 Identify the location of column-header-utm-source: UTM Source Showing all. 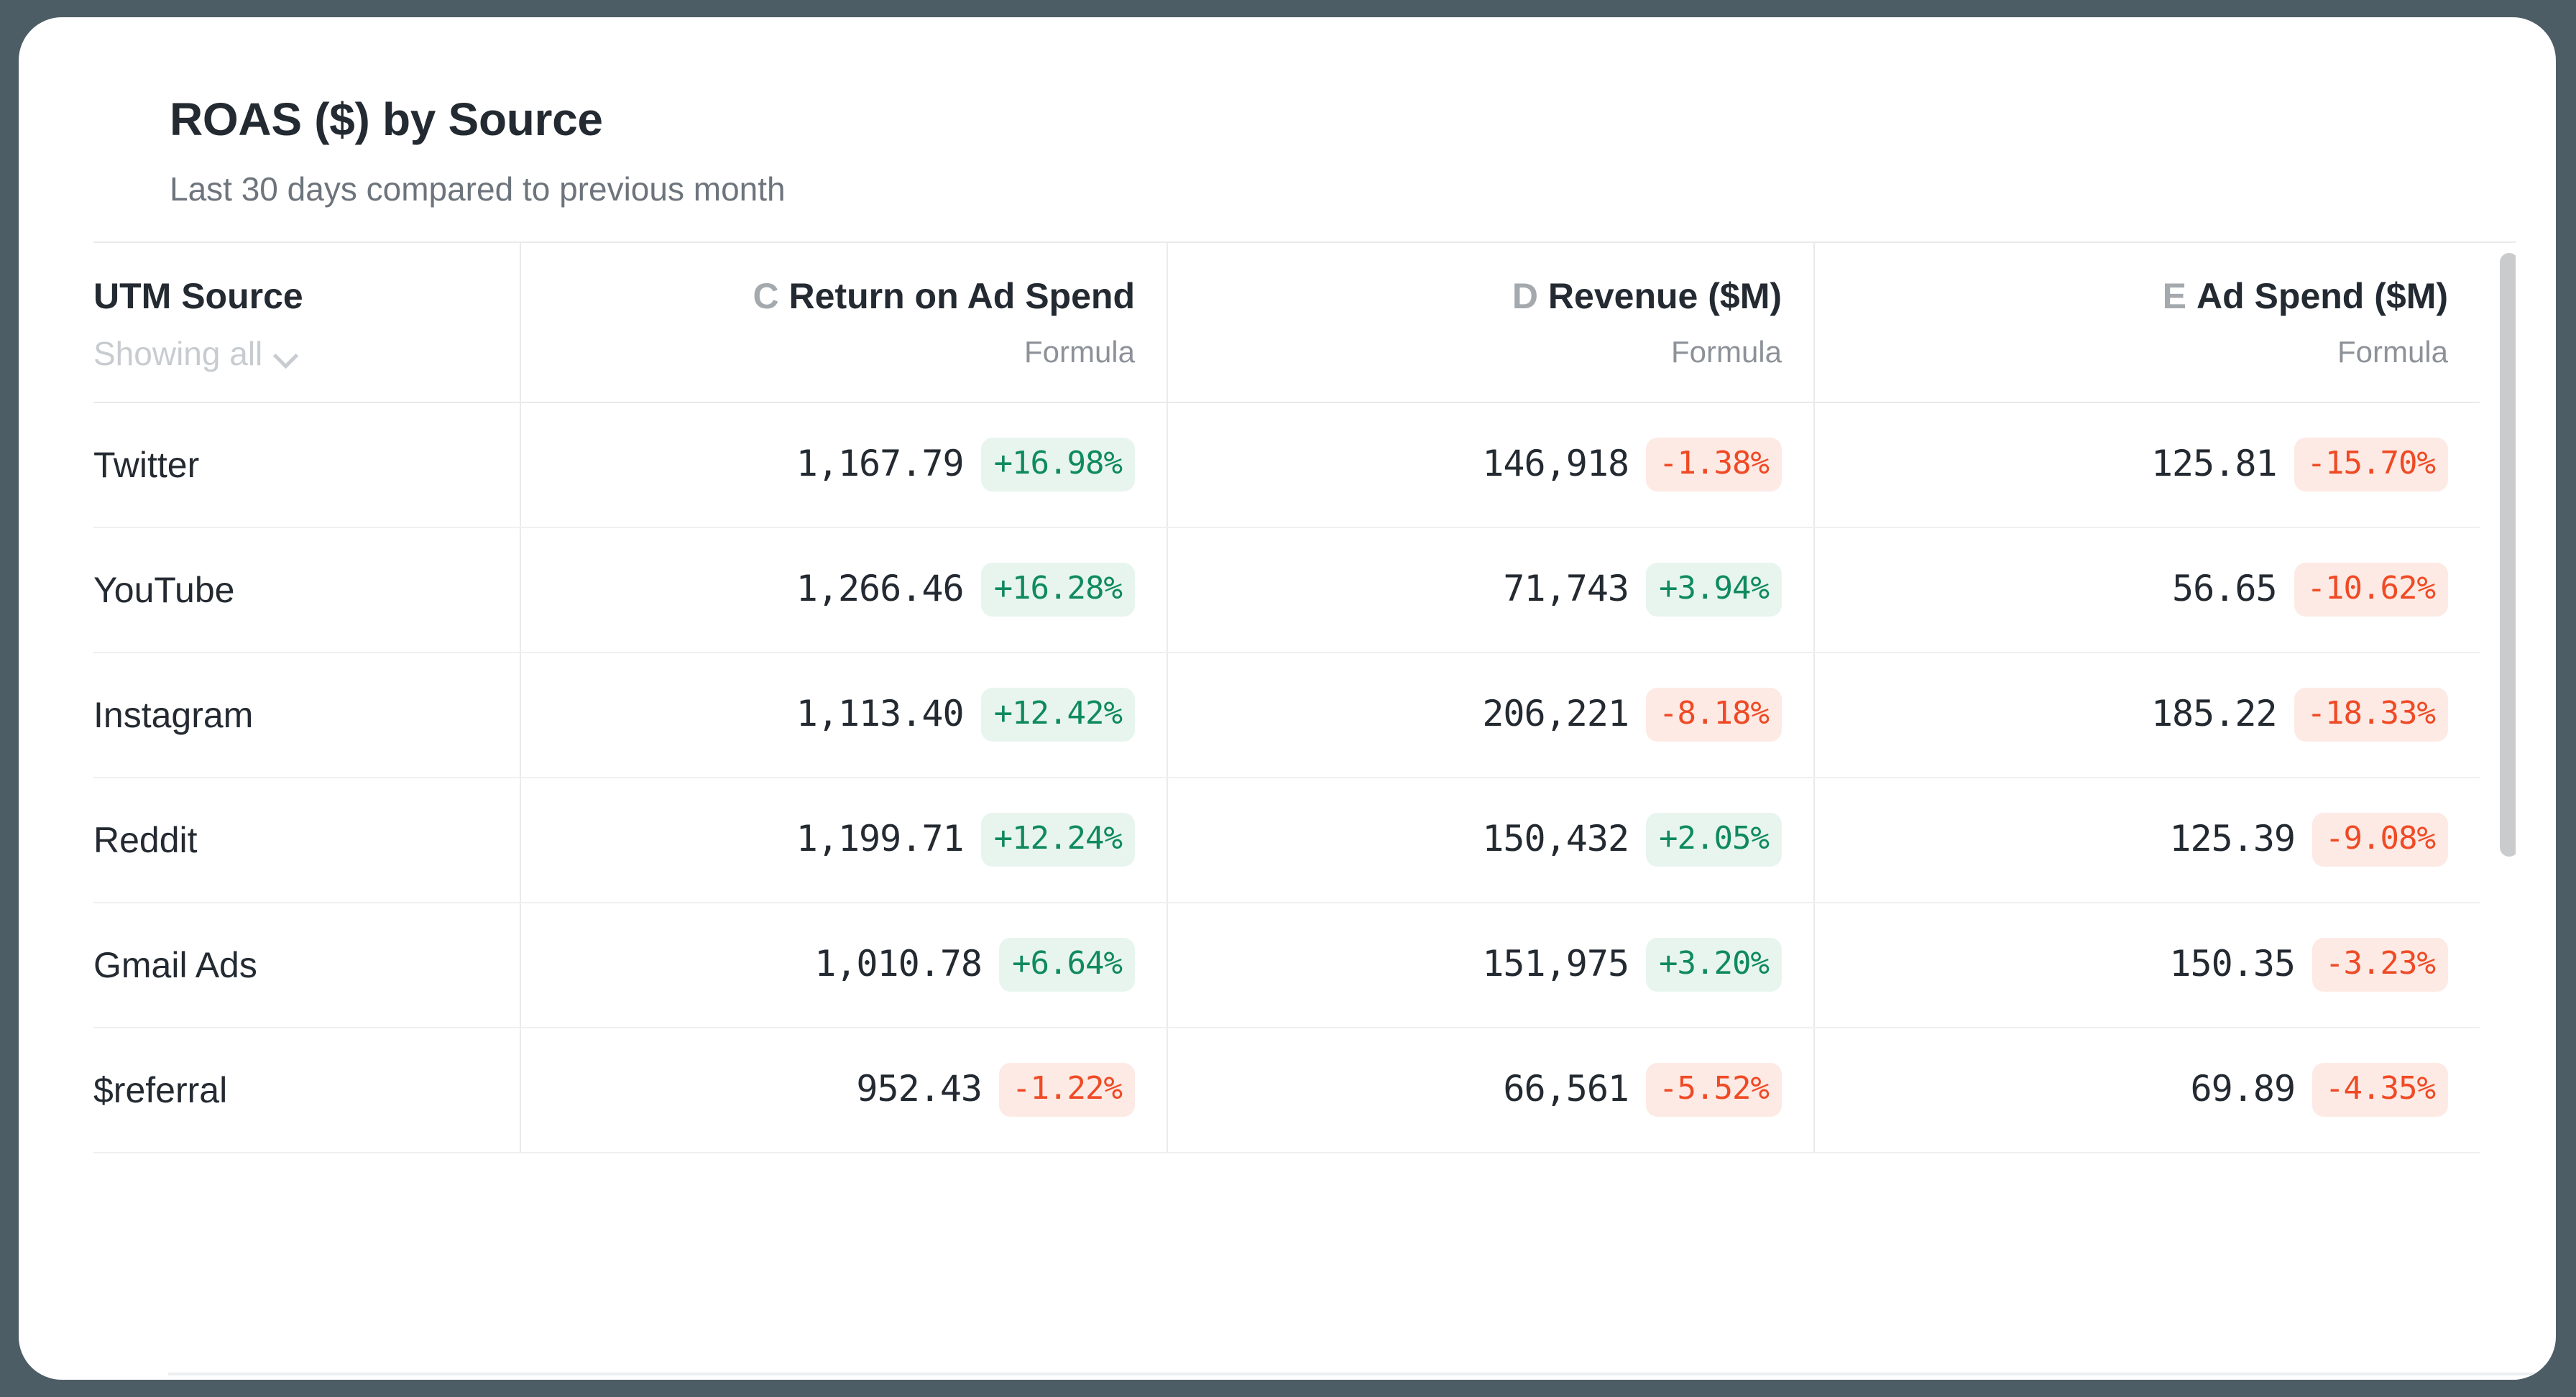
(307, 323).